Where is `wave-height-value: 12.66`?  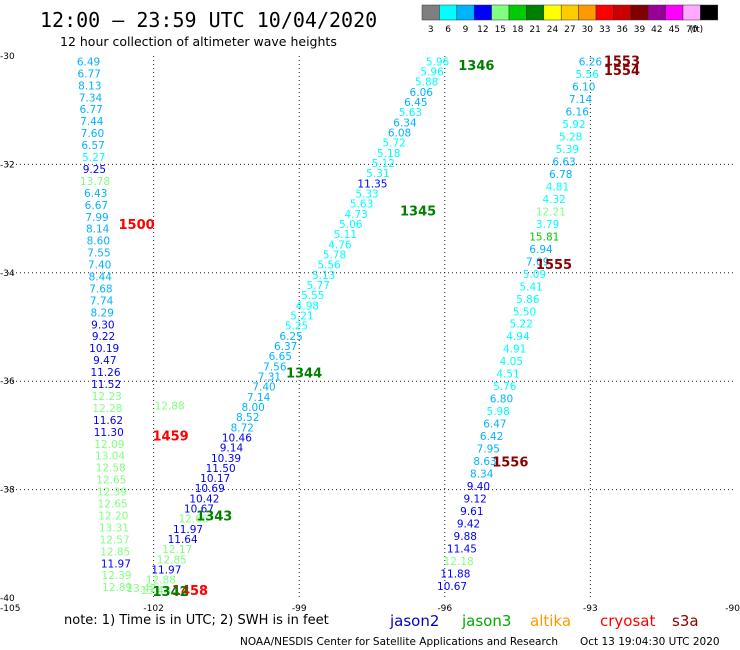
wave-height-value: 12.66 is located at coordinates (193, 520).